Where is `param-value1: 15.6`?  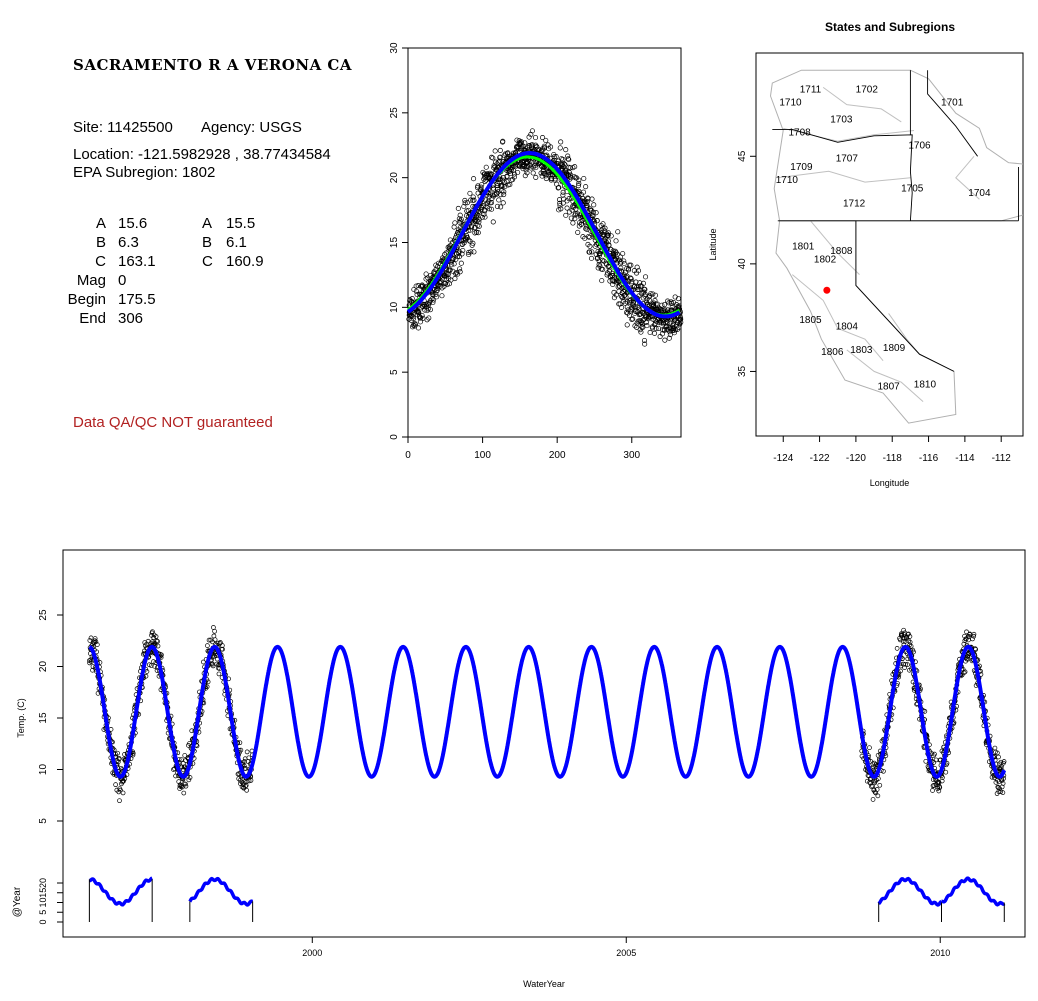
param-value1: 15.6 is located at coordinates (133, 223).